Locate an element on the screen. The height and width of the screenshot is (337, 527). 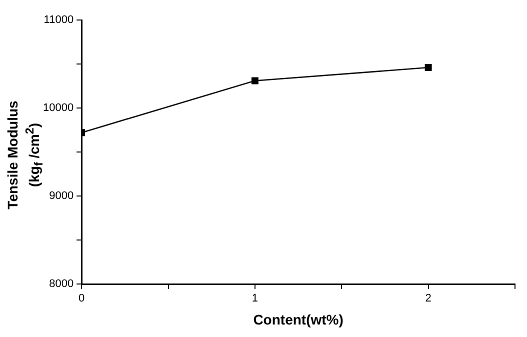
x-tick-label: 1 is located at coordinates (255, 298).